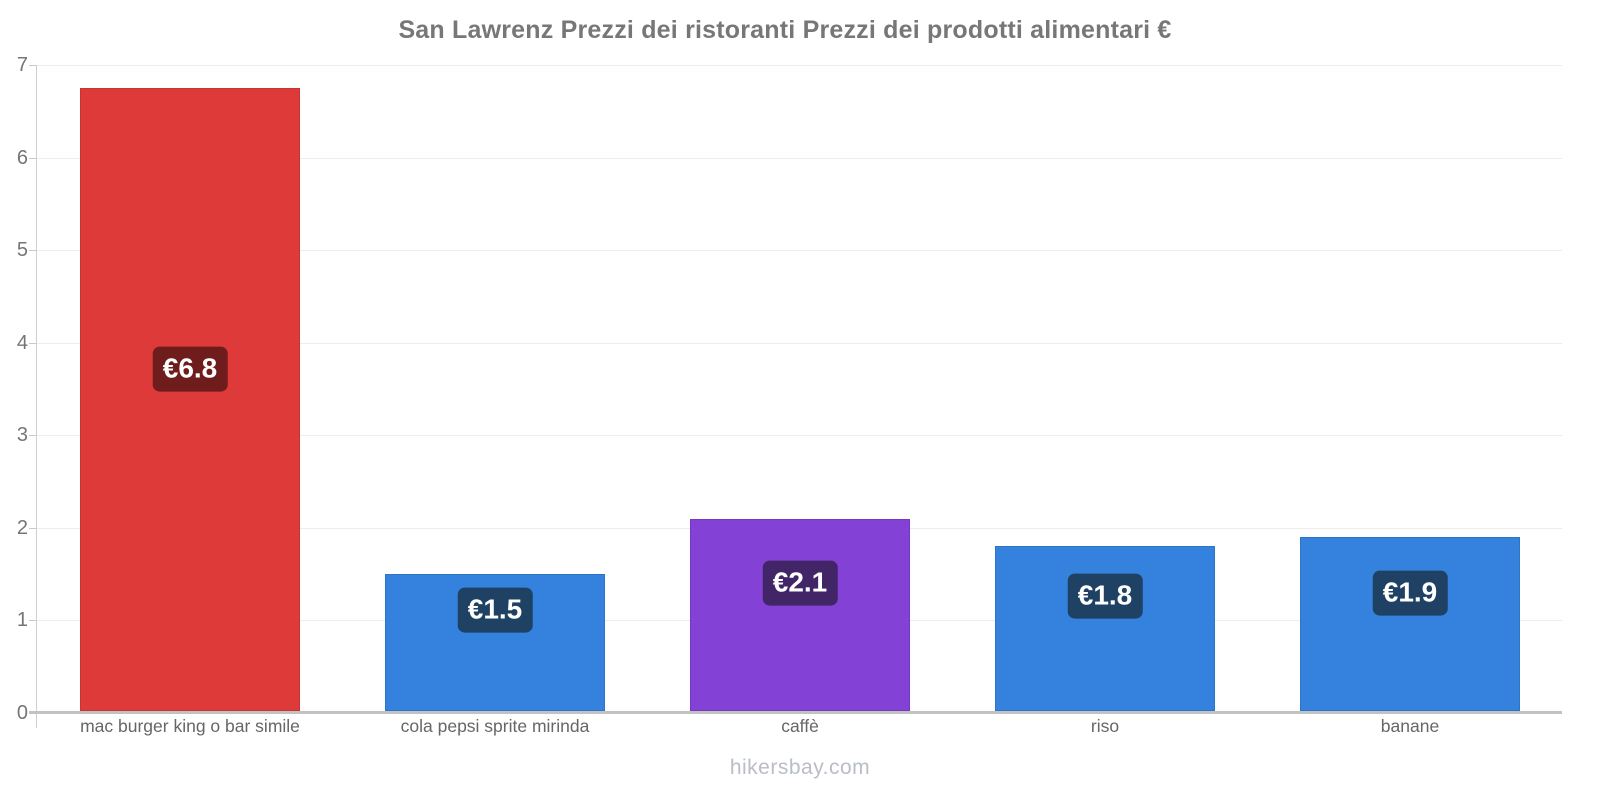  Describe the element at coordinates (800, 767) in the screenshot. I see `source-watermark: hikersbay.com` at that location.